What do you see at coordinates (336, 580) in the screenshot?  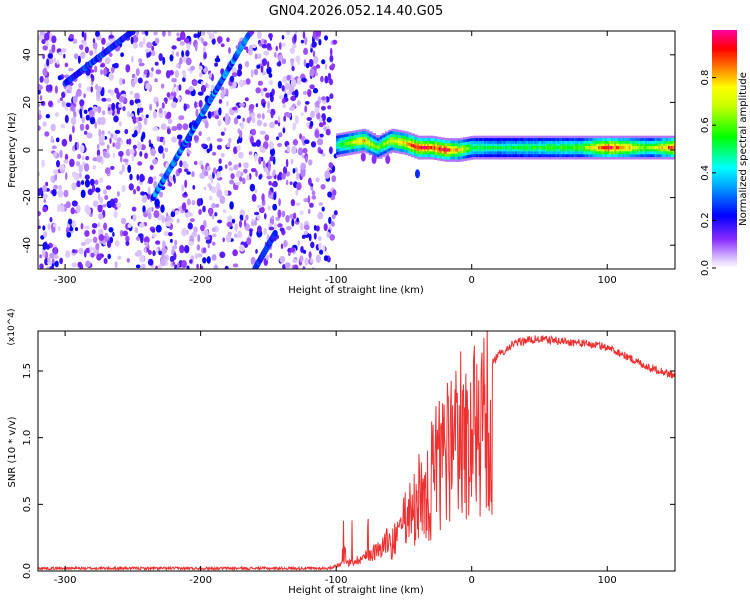 I see `x-tick-label: -100` at bounding box center [336, 580].